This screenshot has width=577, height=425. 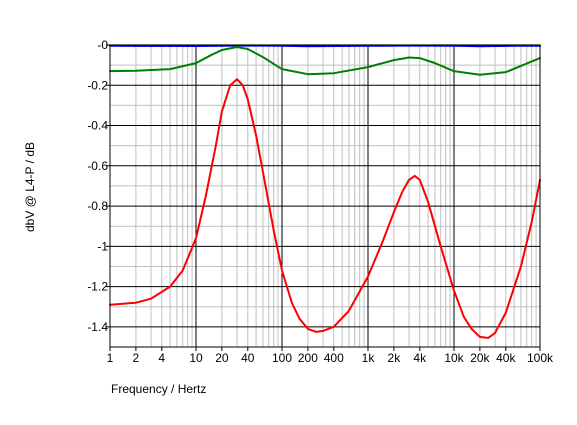 What do you see at coordinates (480, 358) in the screenshot?
I see `x-tick-label: 20k` at bounding box center [480, 358].